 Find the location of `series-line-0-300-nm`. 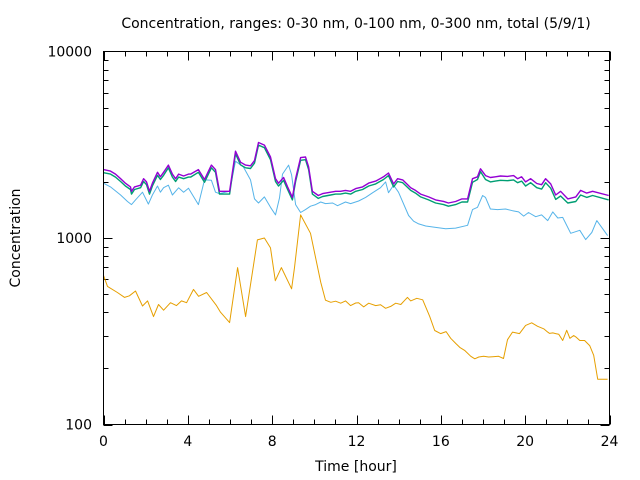

series-line-0-300-nm is located at coordinates (356, 175).